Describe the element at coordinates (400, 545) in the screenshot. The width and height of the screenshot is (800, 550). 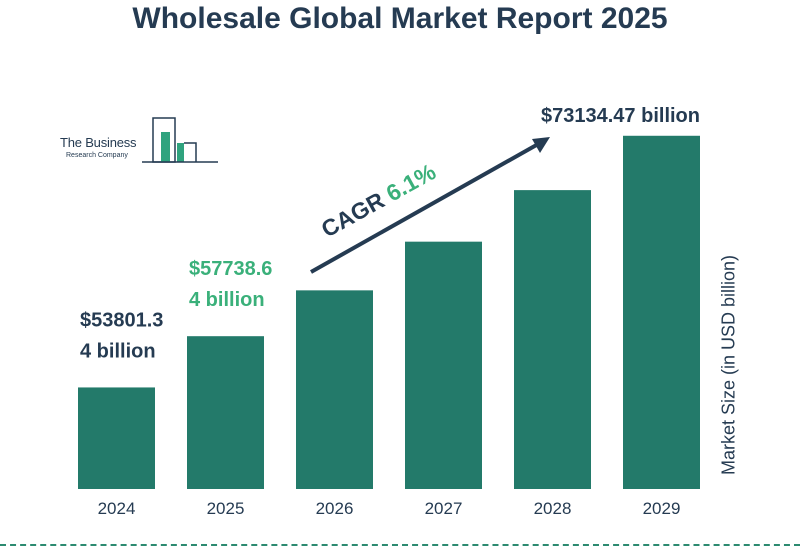
I see `bottom-divider` at that location.